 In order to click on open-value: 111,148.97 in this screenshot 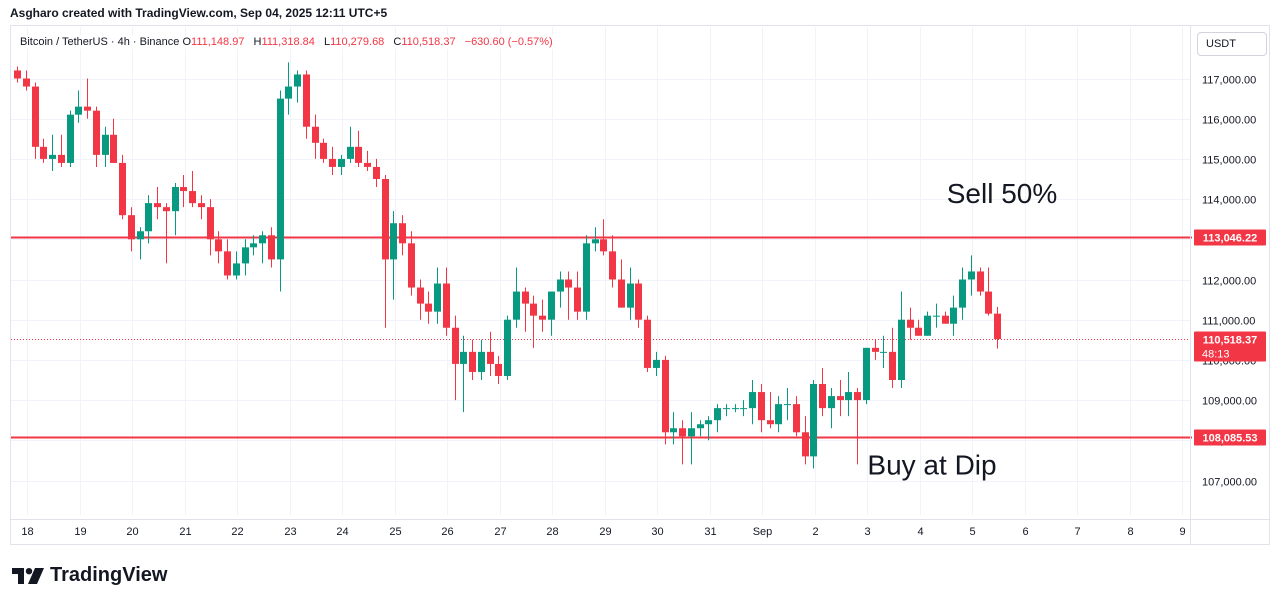, I will do `click(218, 42)`.